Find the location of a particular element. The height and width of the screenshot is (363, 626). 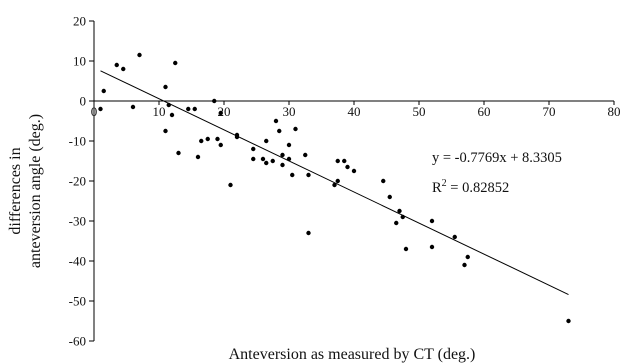

y-tick-label: -20 is located at coordinates (77, 181).